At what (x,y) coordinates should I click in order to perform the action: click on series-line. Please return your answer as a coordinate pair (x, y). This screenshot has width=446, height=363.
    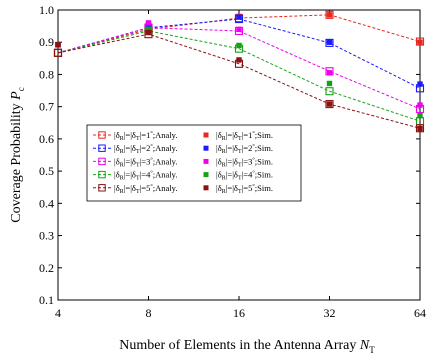
    Looking at the image, I should click on (239, 34).